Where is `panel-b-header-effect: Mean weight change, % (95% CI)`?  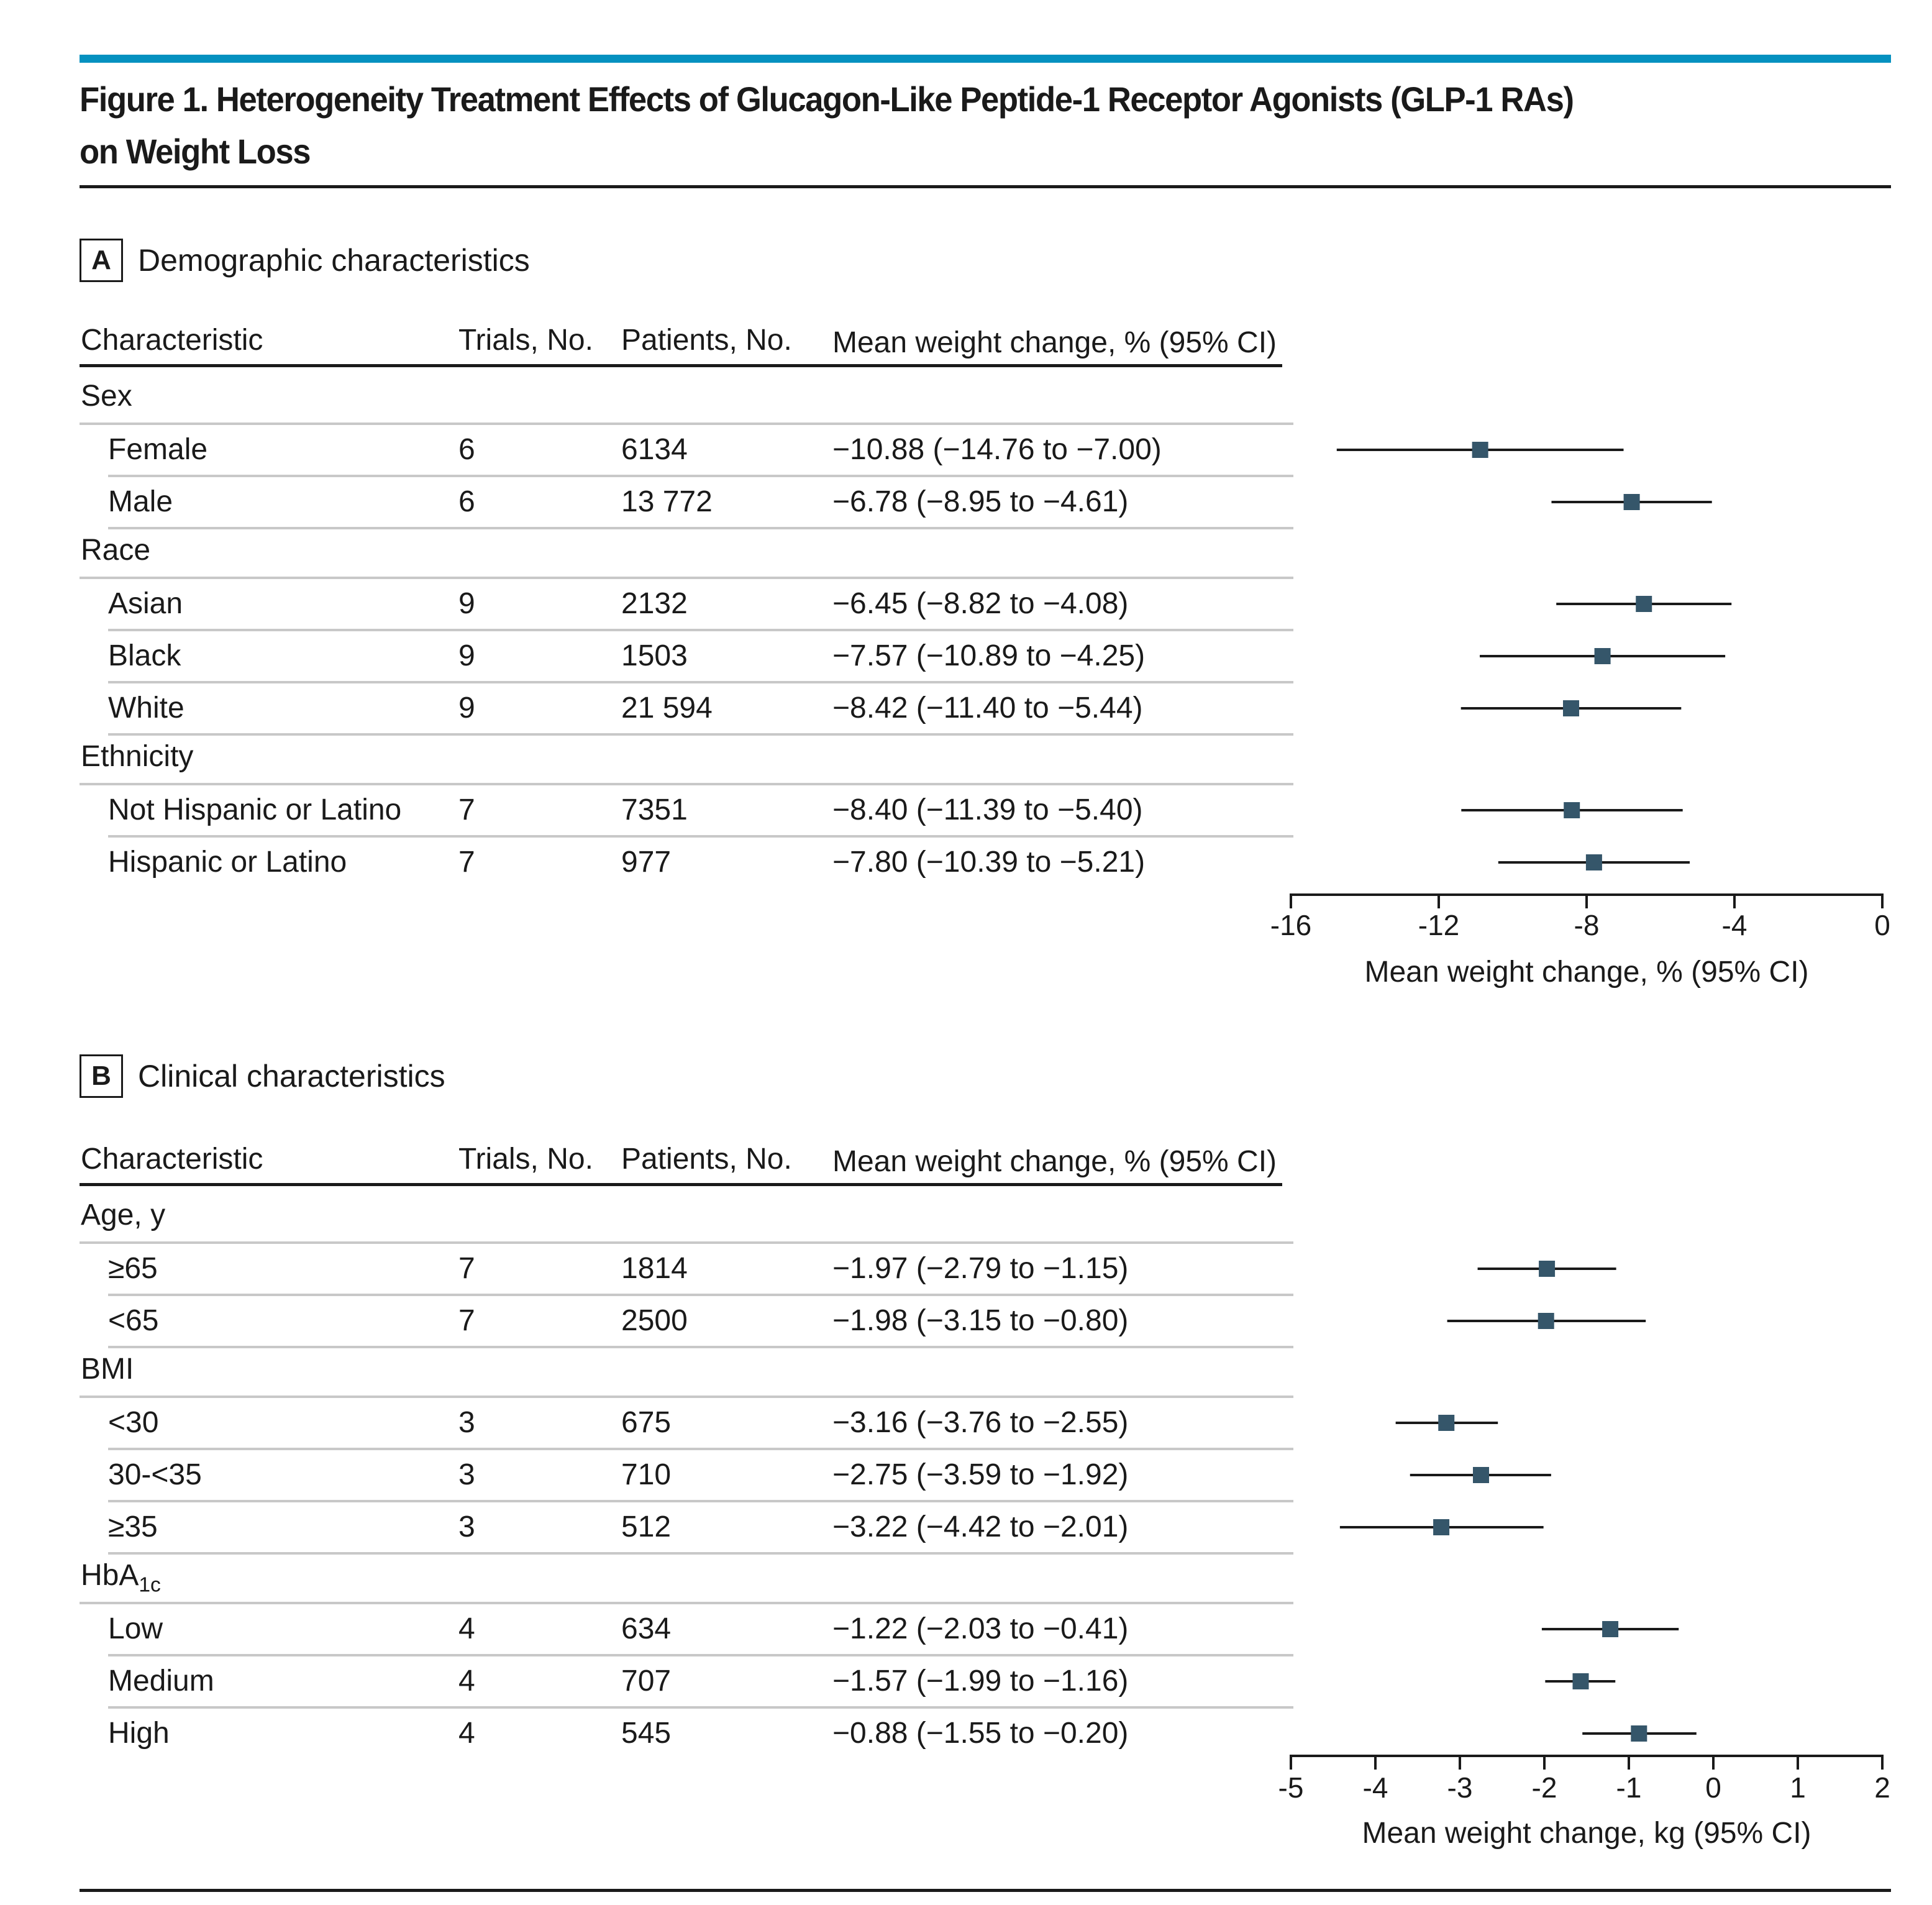 panel-b-header-effect: Mean weight change, % (95% CI) is located at coordinates (1054, 1161).